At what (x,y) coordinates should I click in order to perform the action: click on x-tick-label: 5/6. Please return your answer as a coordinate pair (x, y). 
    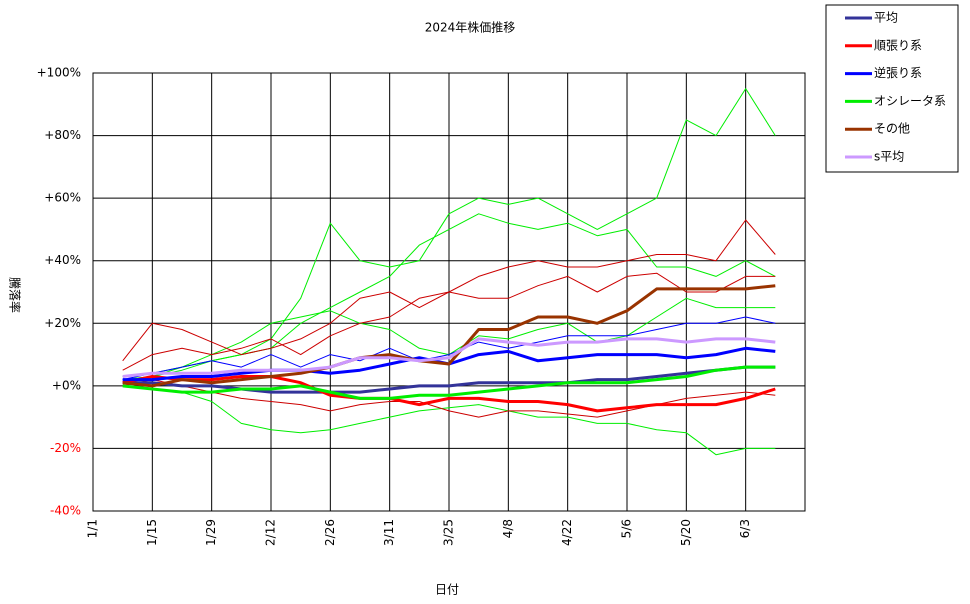
    Looking at the image, I should click on (627, 528).